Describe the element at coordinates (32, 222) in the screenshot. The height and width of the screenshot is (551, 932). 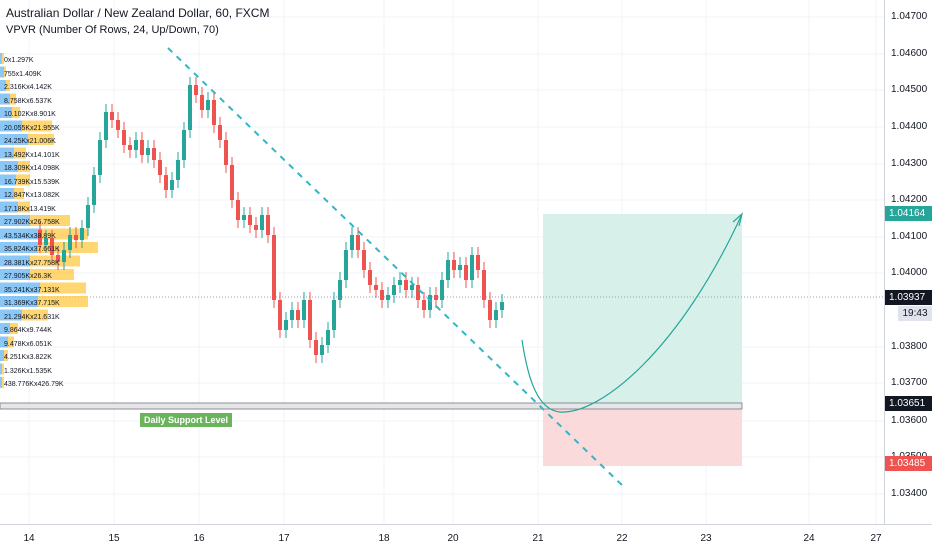
I see `volume-row-label: 27.902Kx26.758K` at that location.